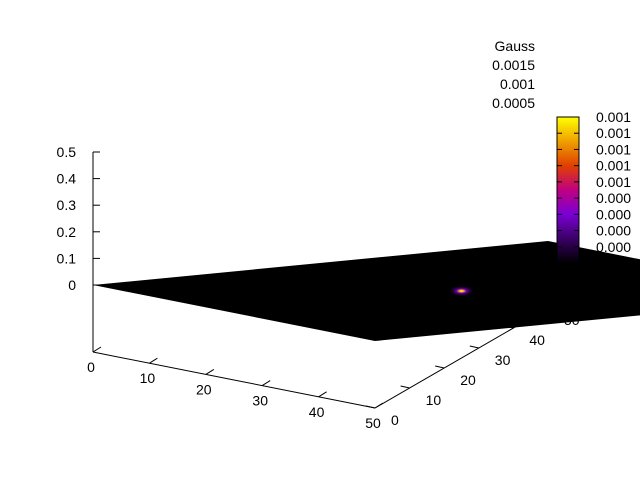 The width and height of the screenshot is (640, 485). Describe the element at coordinates (373, 423) in the screenshot. I see `x-tick-label: 50` at that location.